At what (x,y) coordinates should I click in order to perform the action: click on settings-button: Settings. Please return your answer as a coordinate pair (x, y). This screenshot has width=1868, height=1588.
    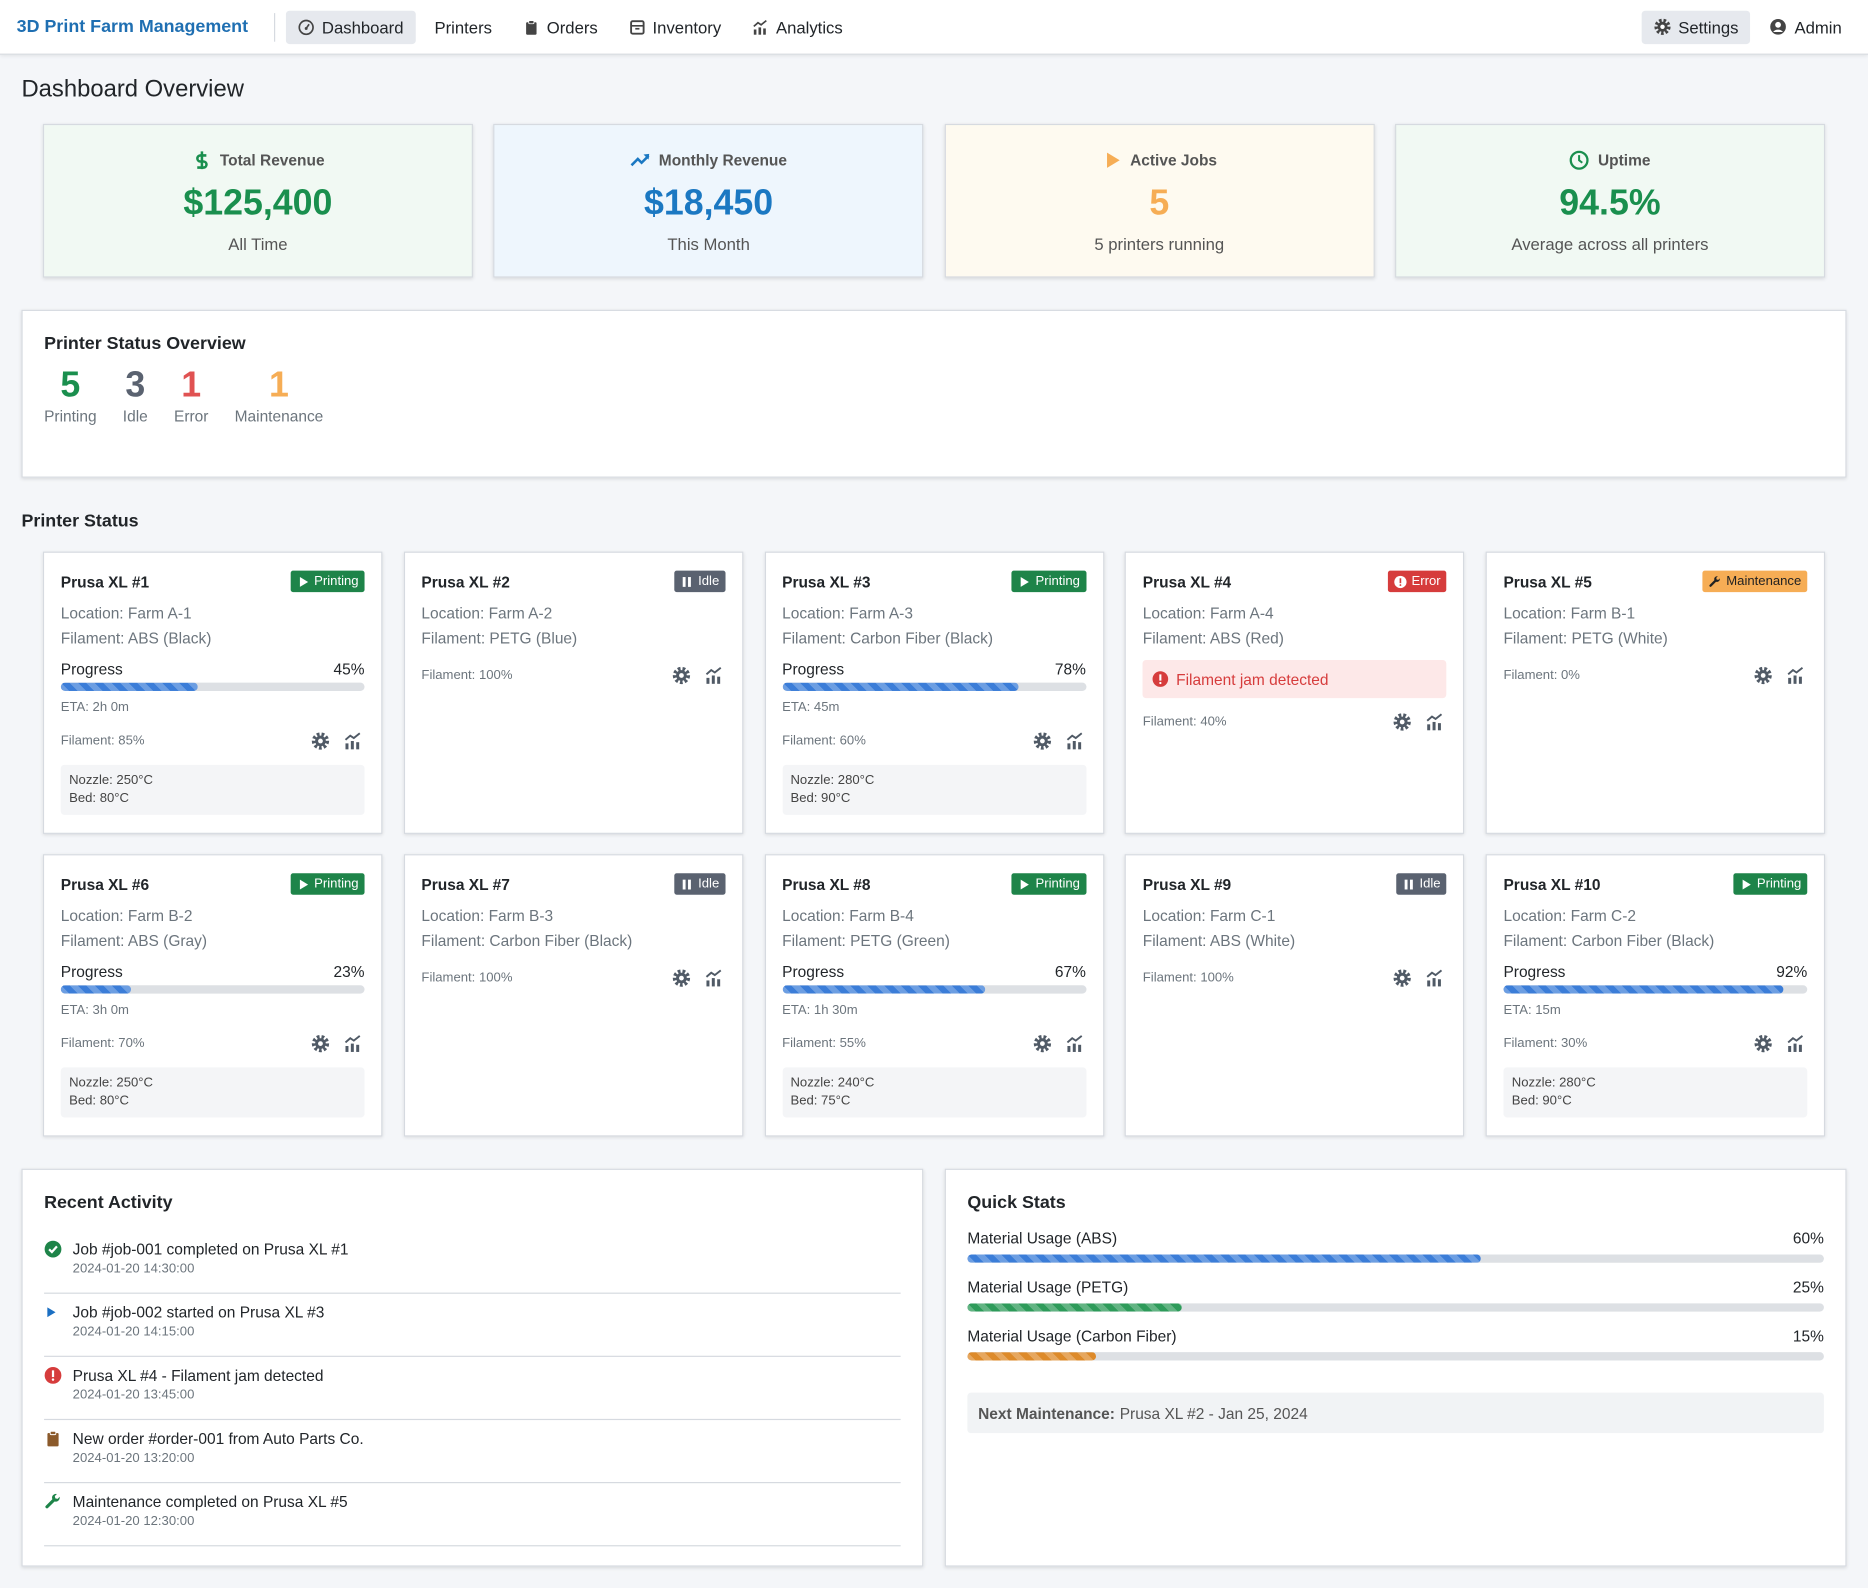
    Looking at the image, I should click on (1696, 27).